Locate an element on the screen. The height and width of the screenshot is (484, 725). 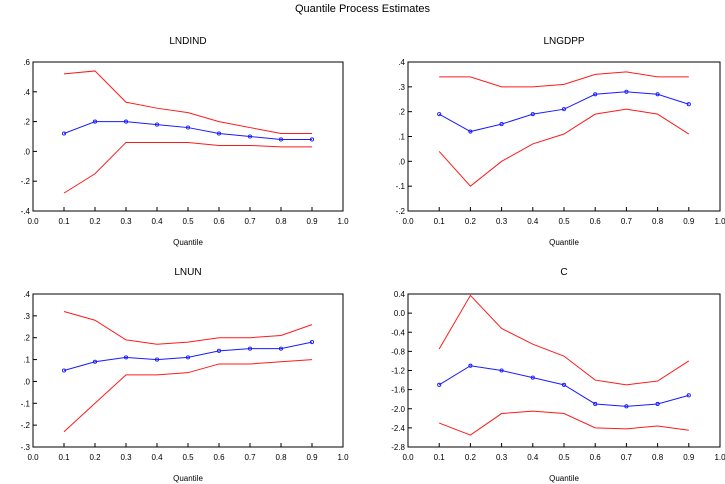
y-tick-label: .3 is located at coordinates (26, 316).